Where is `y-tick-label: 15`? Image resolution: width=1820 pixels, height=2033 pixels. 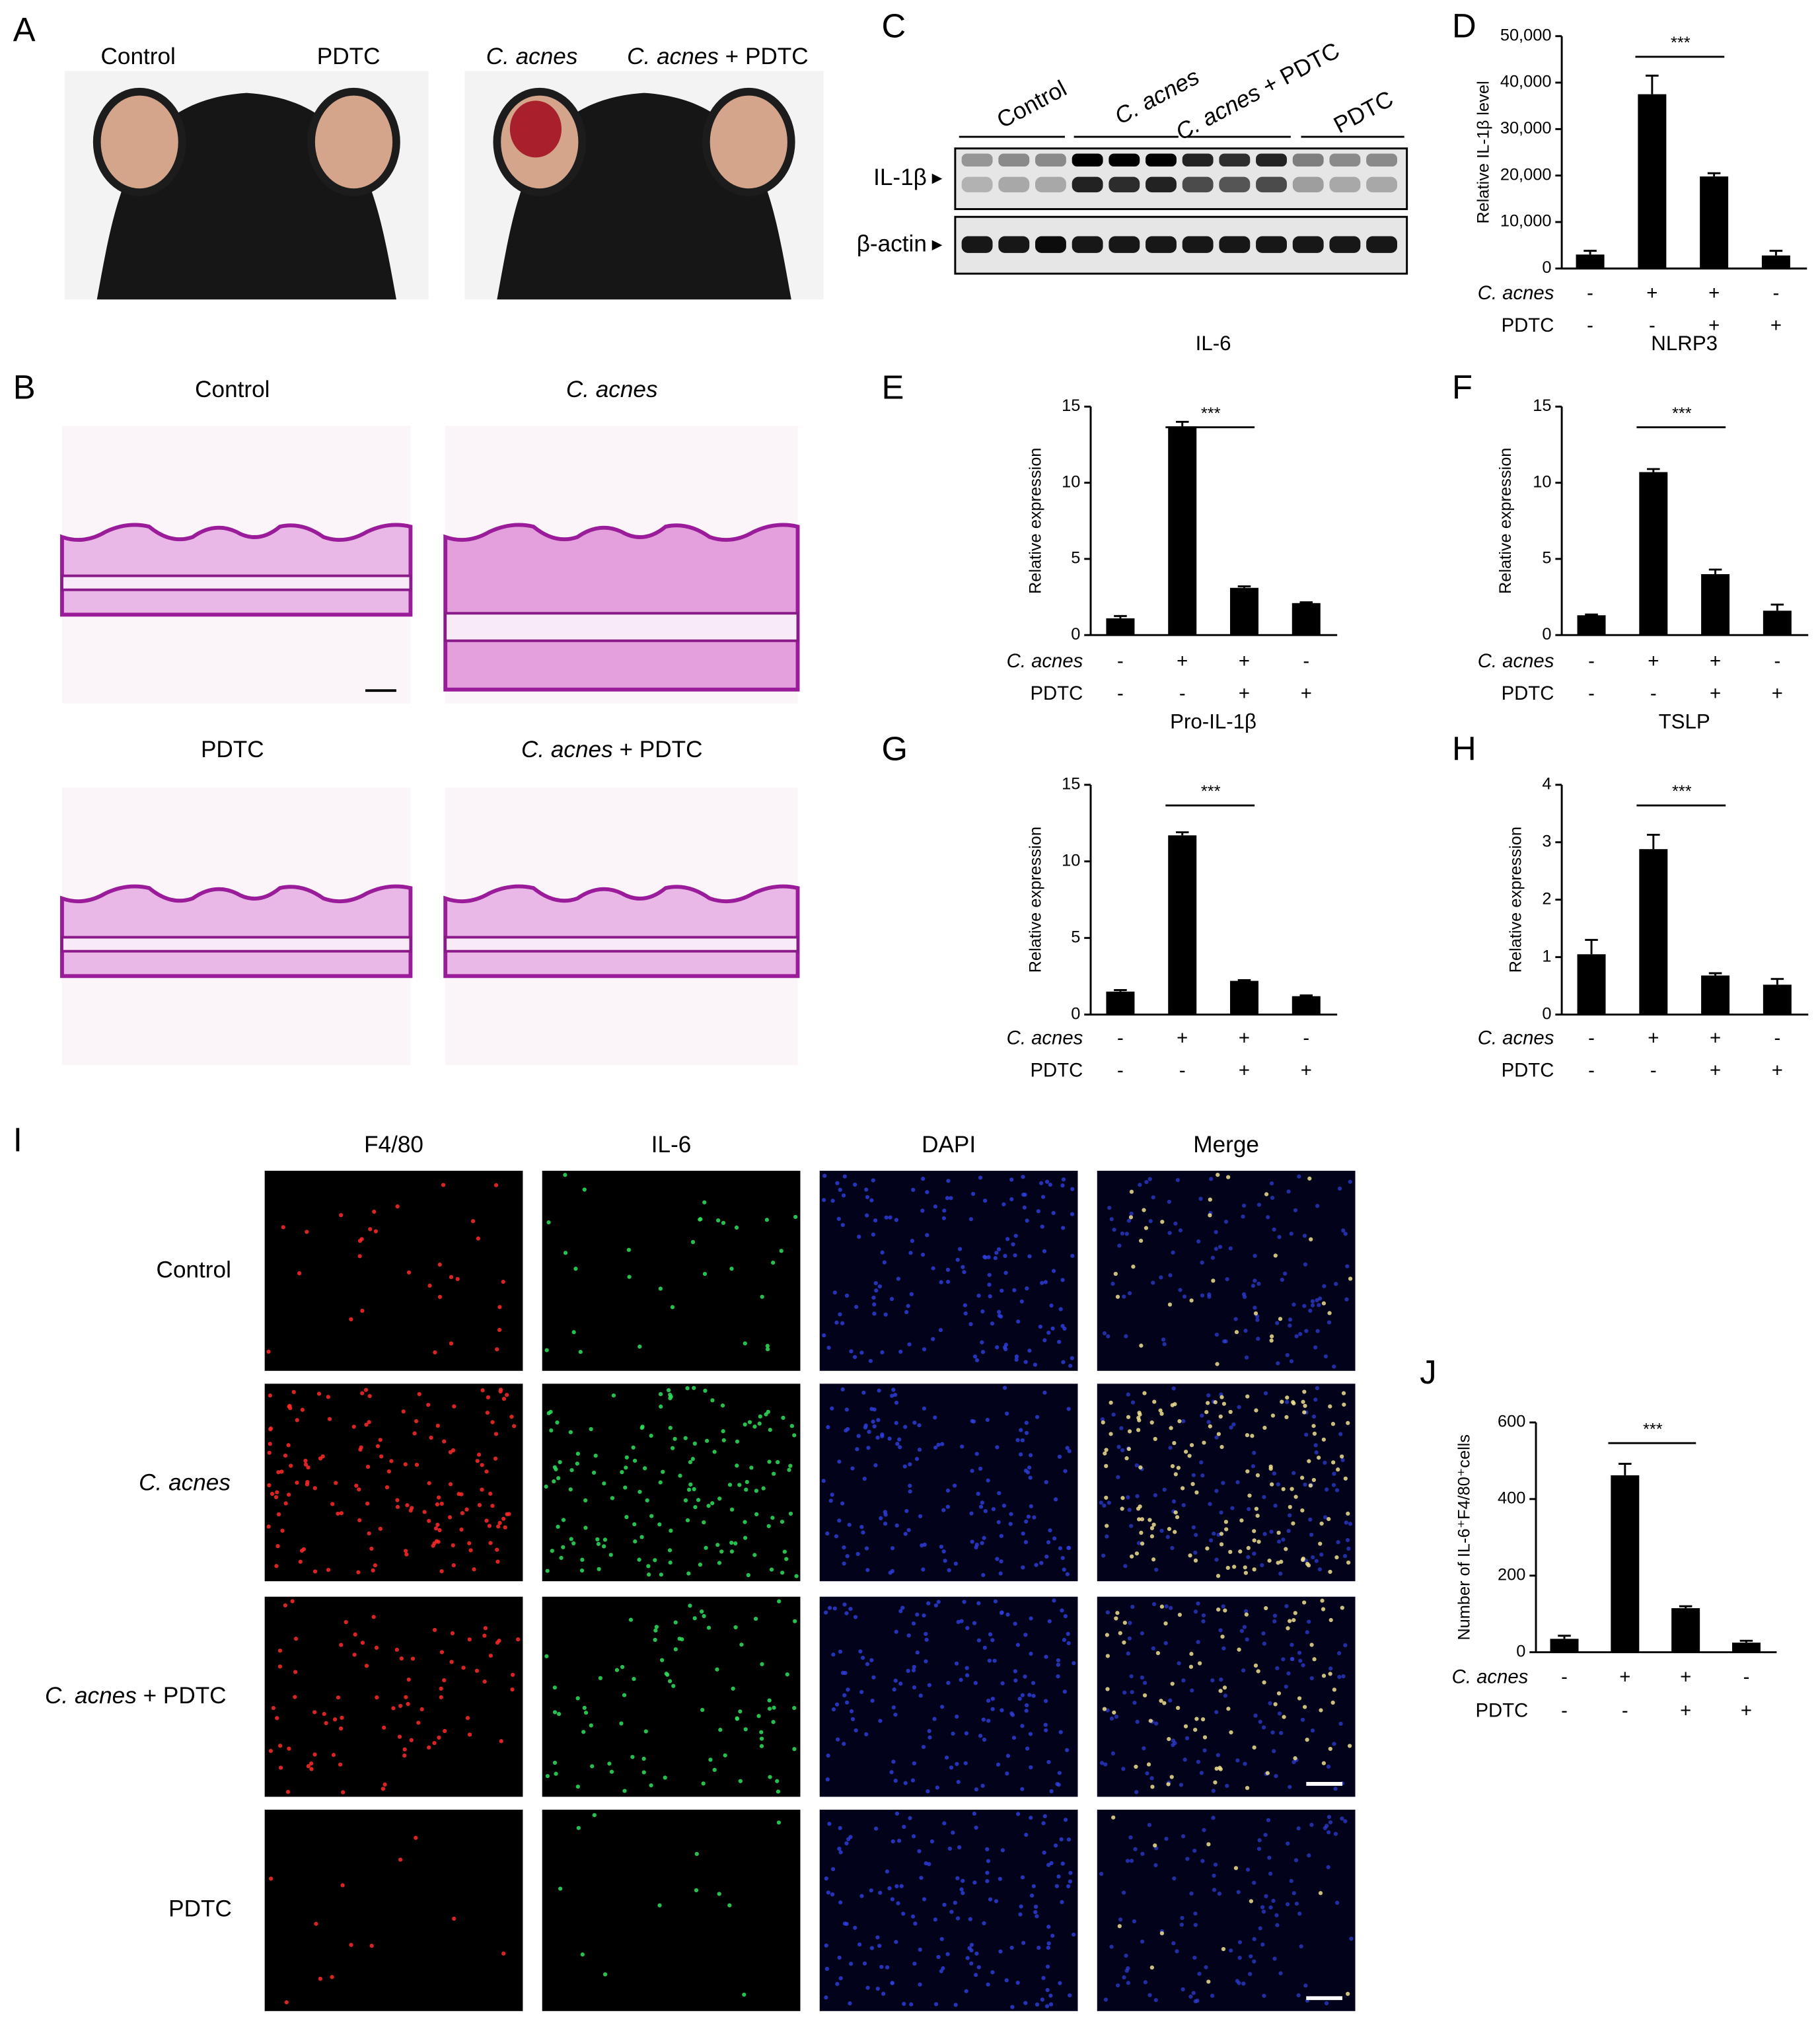
y-tick-label: 15 is located at coordinates (1542, 405).